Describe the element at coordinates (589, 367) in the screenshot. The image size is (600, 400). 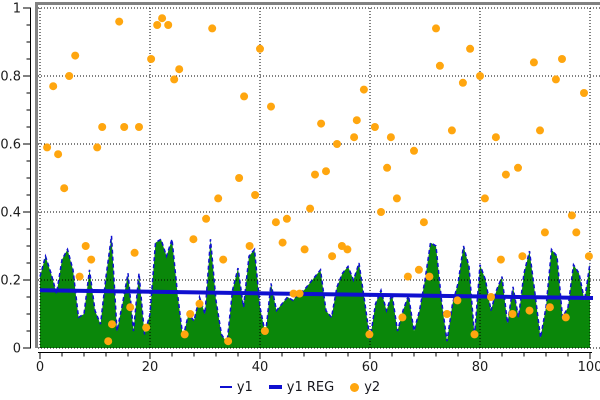
I see `x-tick-label: 100` at that location.